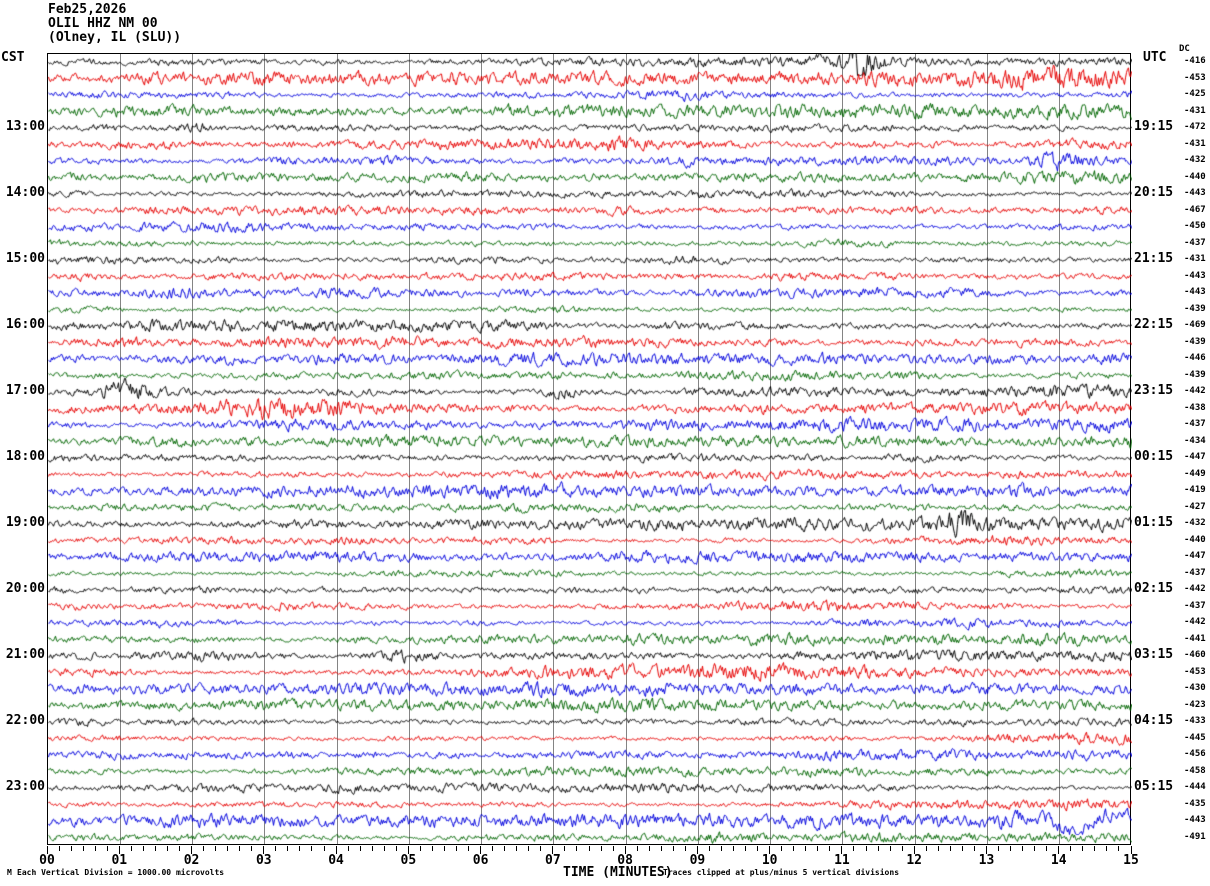 The height and width of the screenshot is (886, 1210). Describe the element at coordinates (986, 860) in the screenshot. I see `x-axis-tick-label: 13` at that location.